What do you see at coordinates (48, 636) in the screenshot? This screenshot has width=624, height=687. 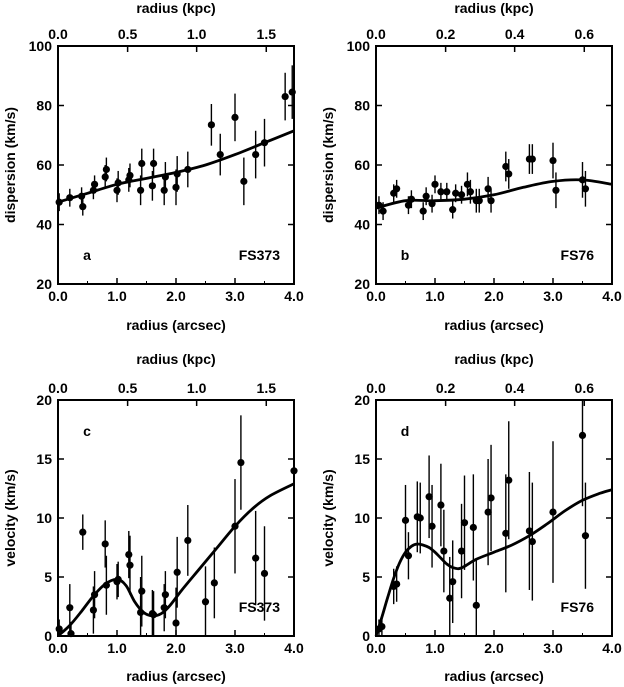 I see `y-tick-label: 0` at bounding box center [48, 636].